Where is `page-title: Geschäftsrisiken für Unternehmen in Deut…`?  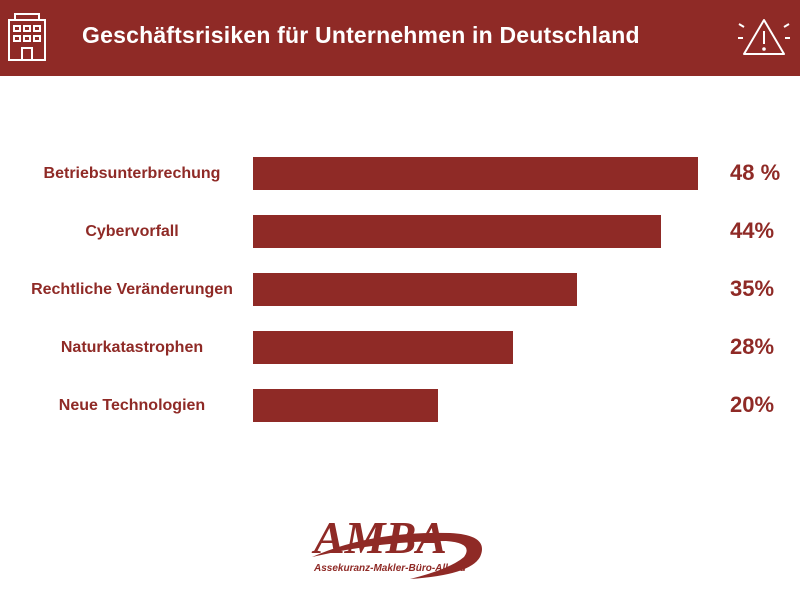
page-title: Geschäftsrisiken für Unternehmen in Deut… is located at coordinates (361, 35).